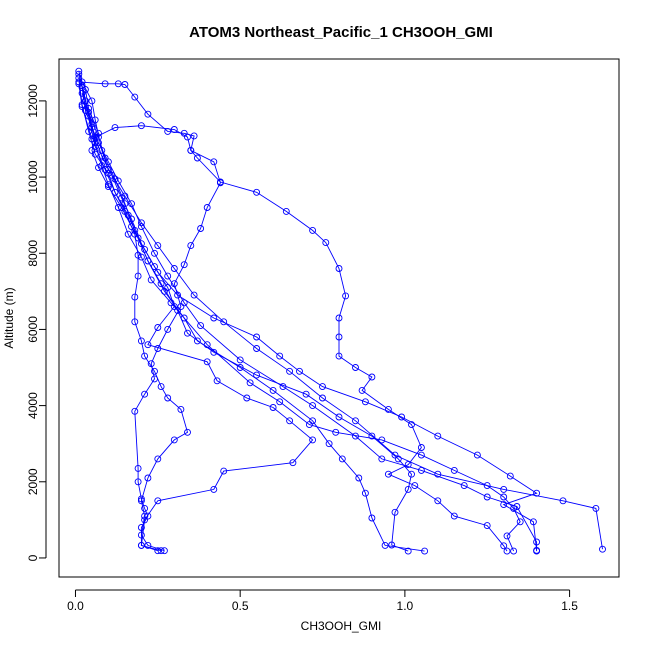  Describe the element at coordinates (9, 317) in the screenshot. I see `y-axis-label: Altitude (m)` at that location.